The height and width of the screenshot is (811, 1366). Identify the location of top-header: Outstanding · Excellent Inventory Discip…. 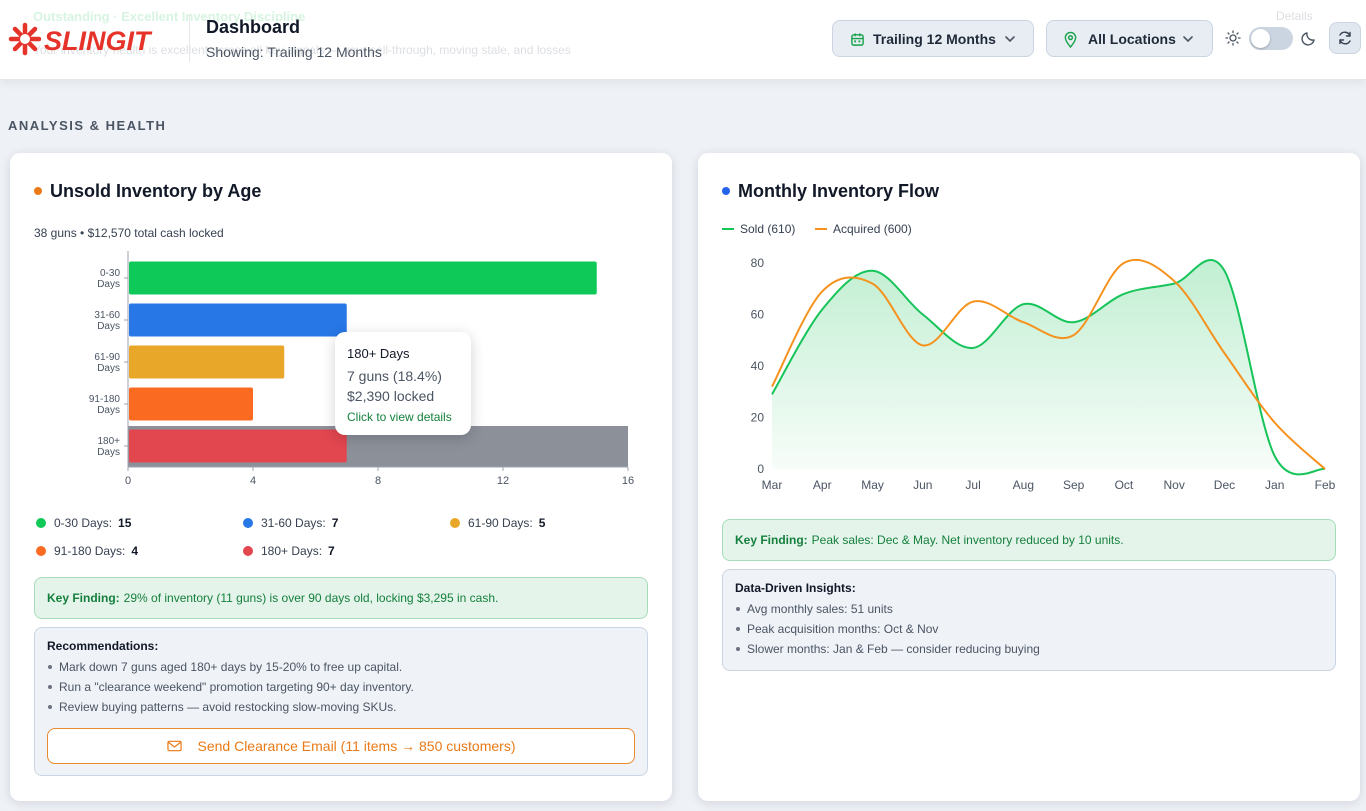
(683, 40).